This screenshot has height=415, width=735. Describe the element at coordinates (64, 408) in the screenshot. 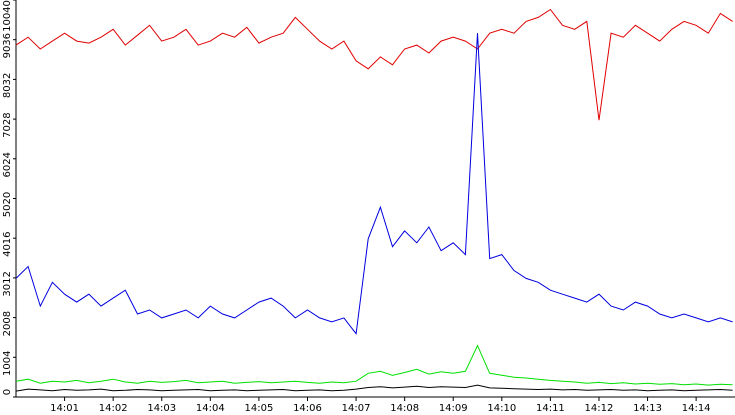

I see `x-tick-label: 14:01` at that location.